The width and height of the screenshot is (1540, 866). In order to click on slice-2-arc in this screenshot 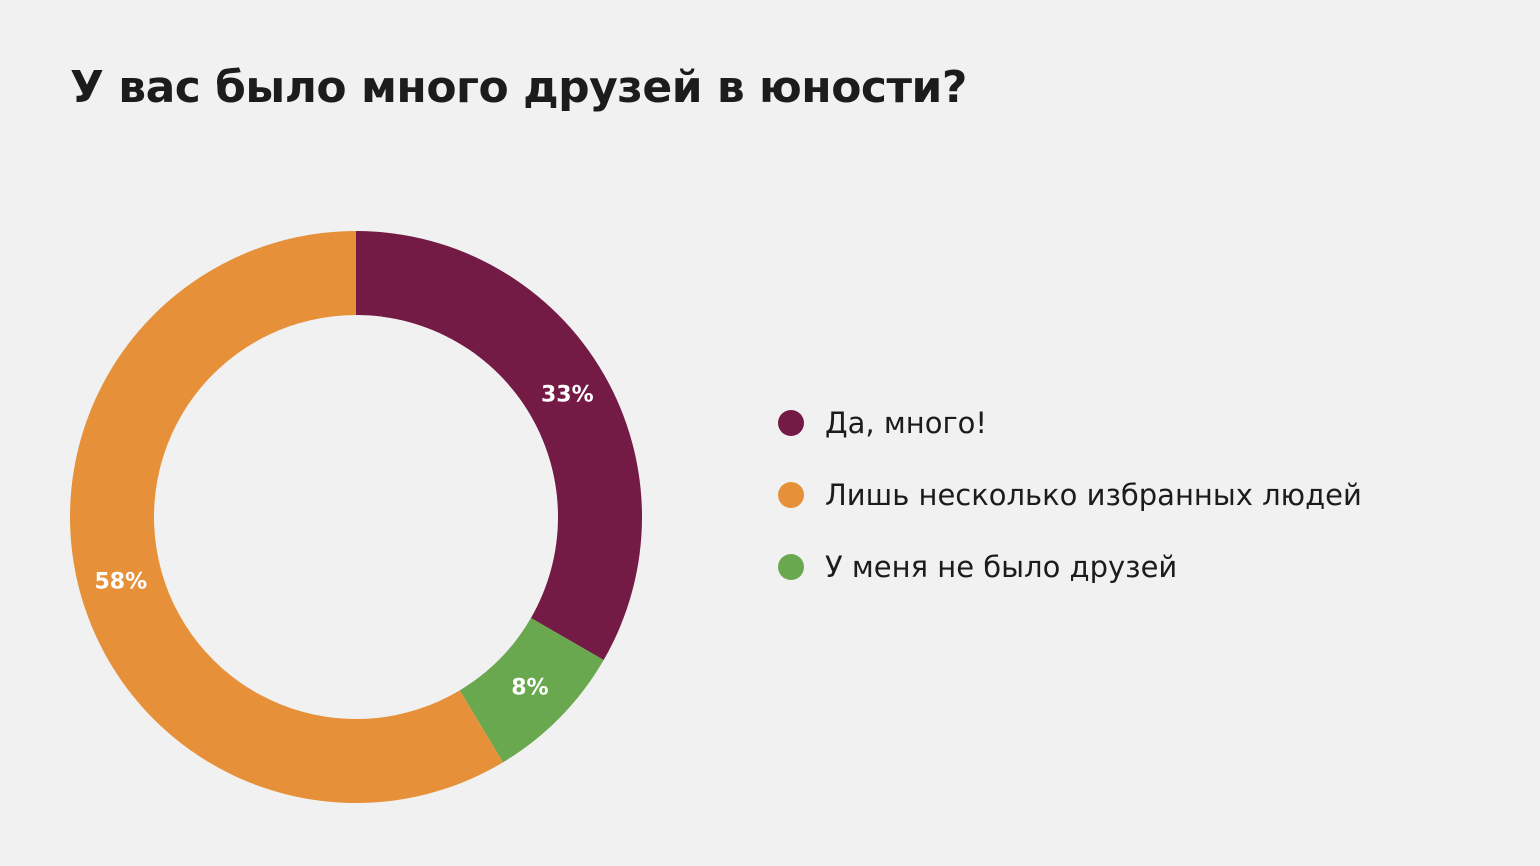, I will do `click(531, 690)`.